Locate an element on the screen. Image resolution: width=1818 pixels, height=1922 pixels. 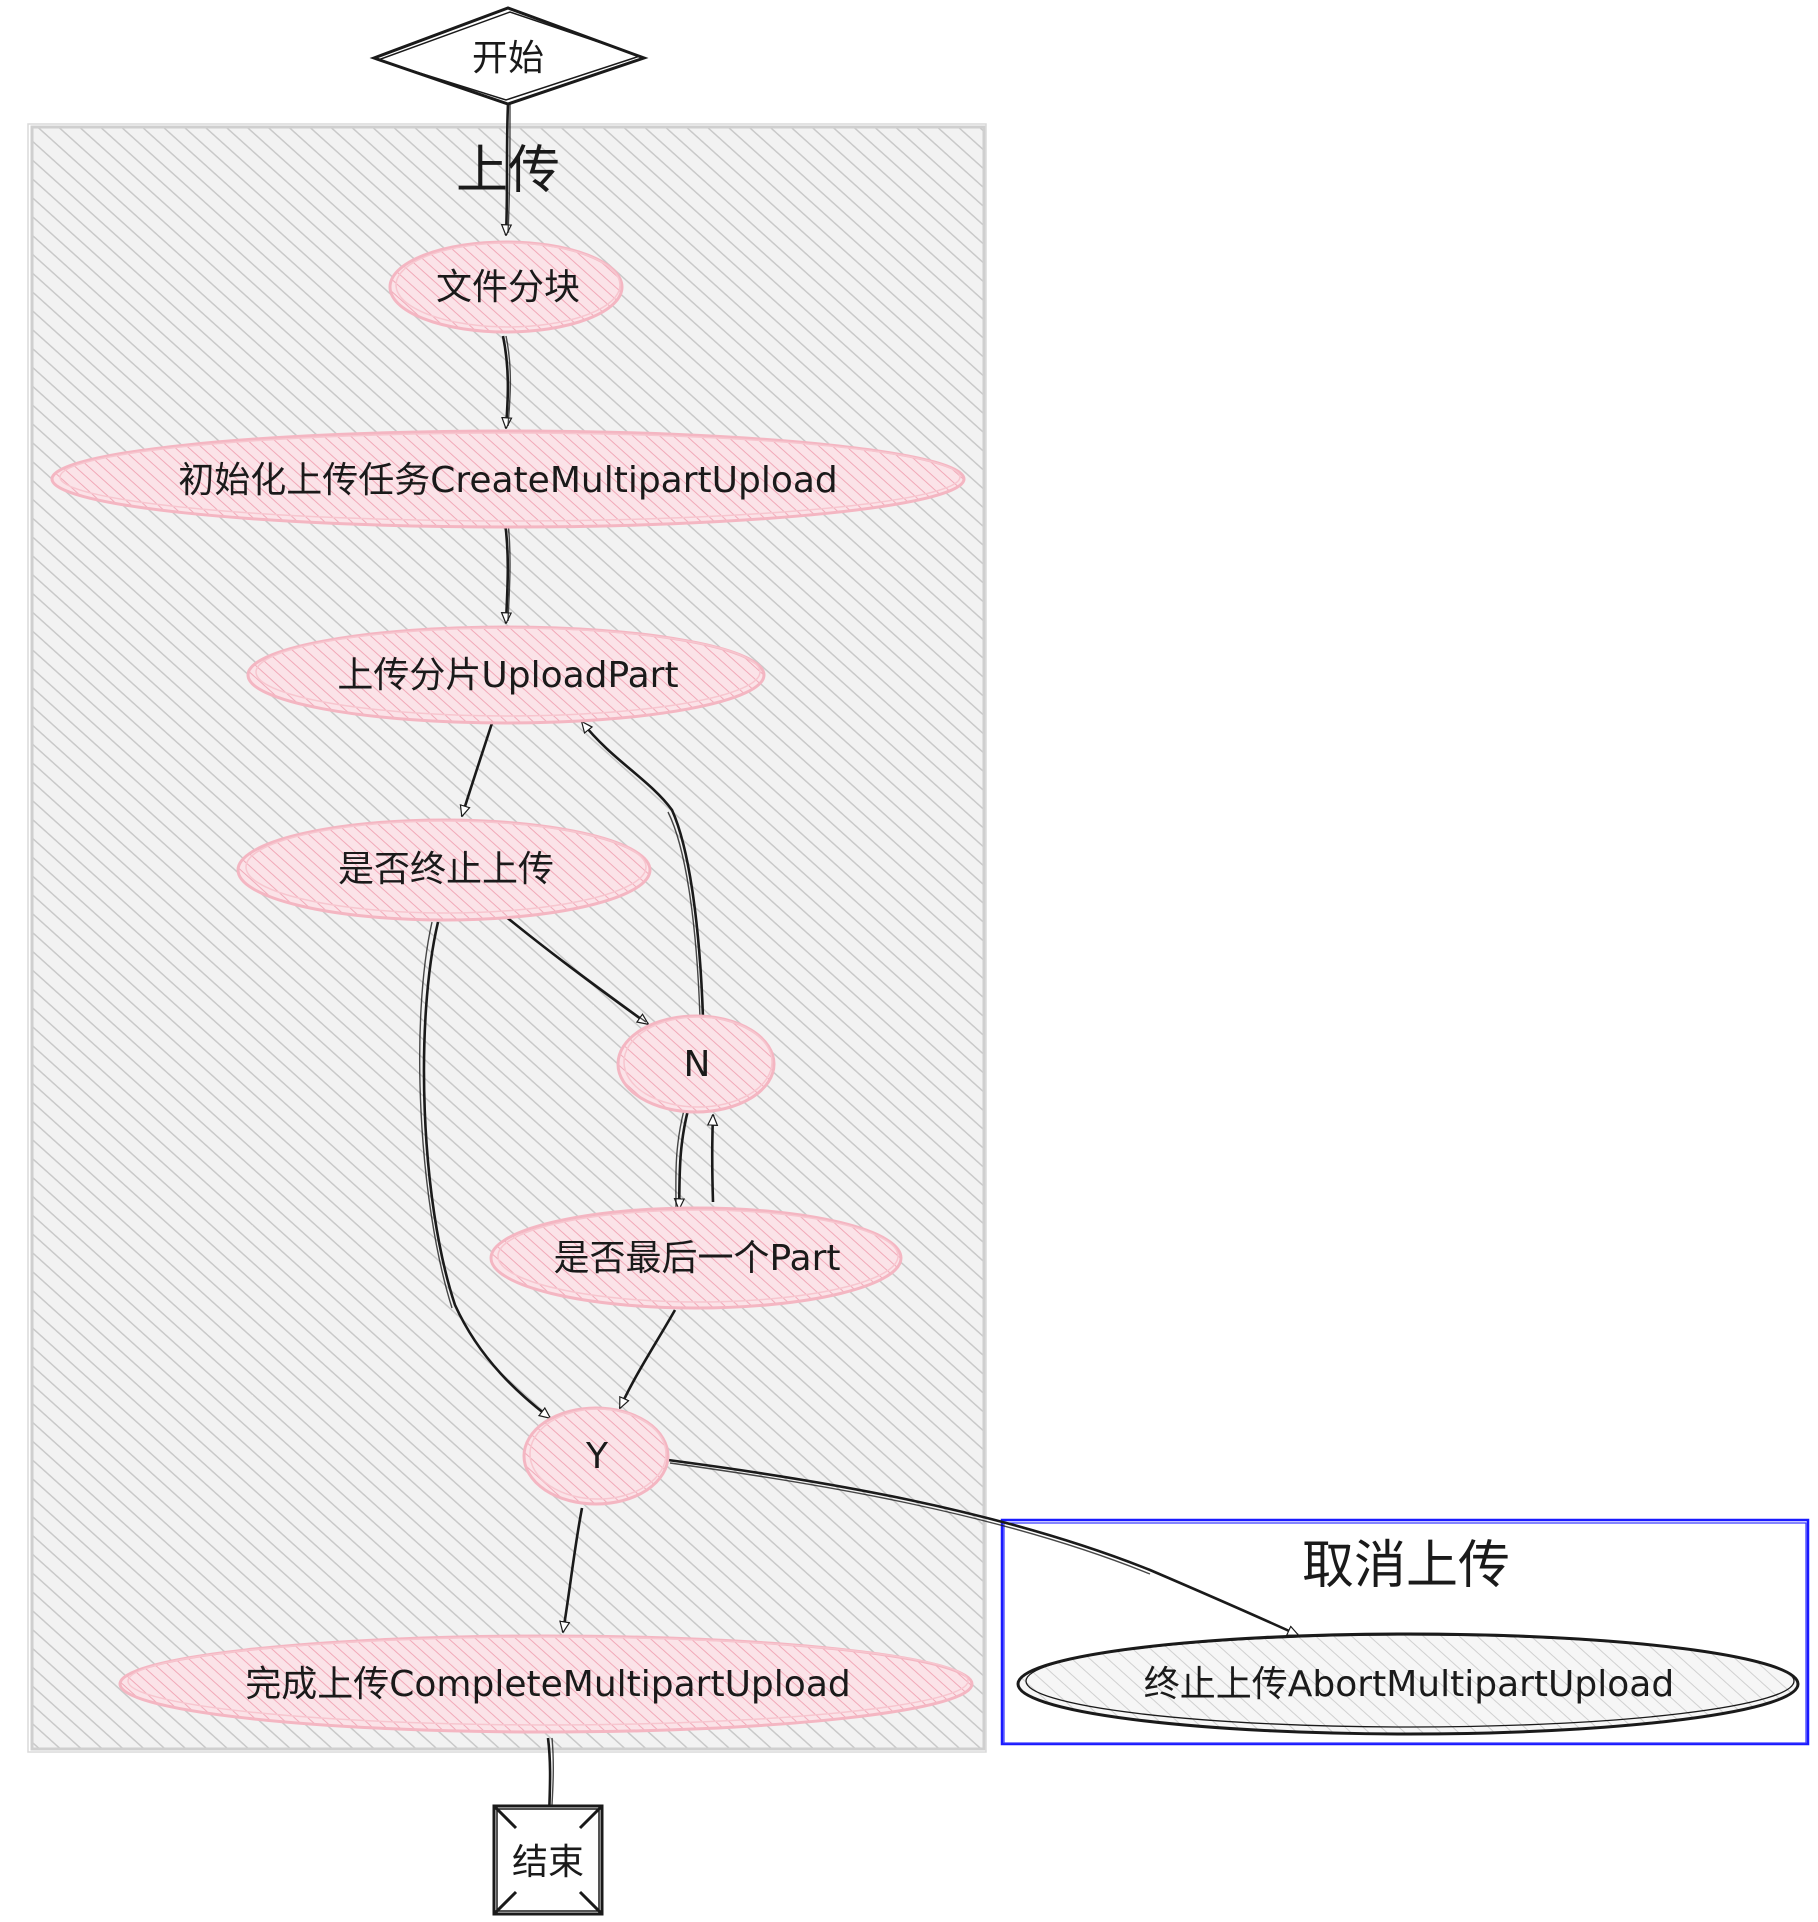
edge-islast-to-n is located at coordinates (712, 1159).